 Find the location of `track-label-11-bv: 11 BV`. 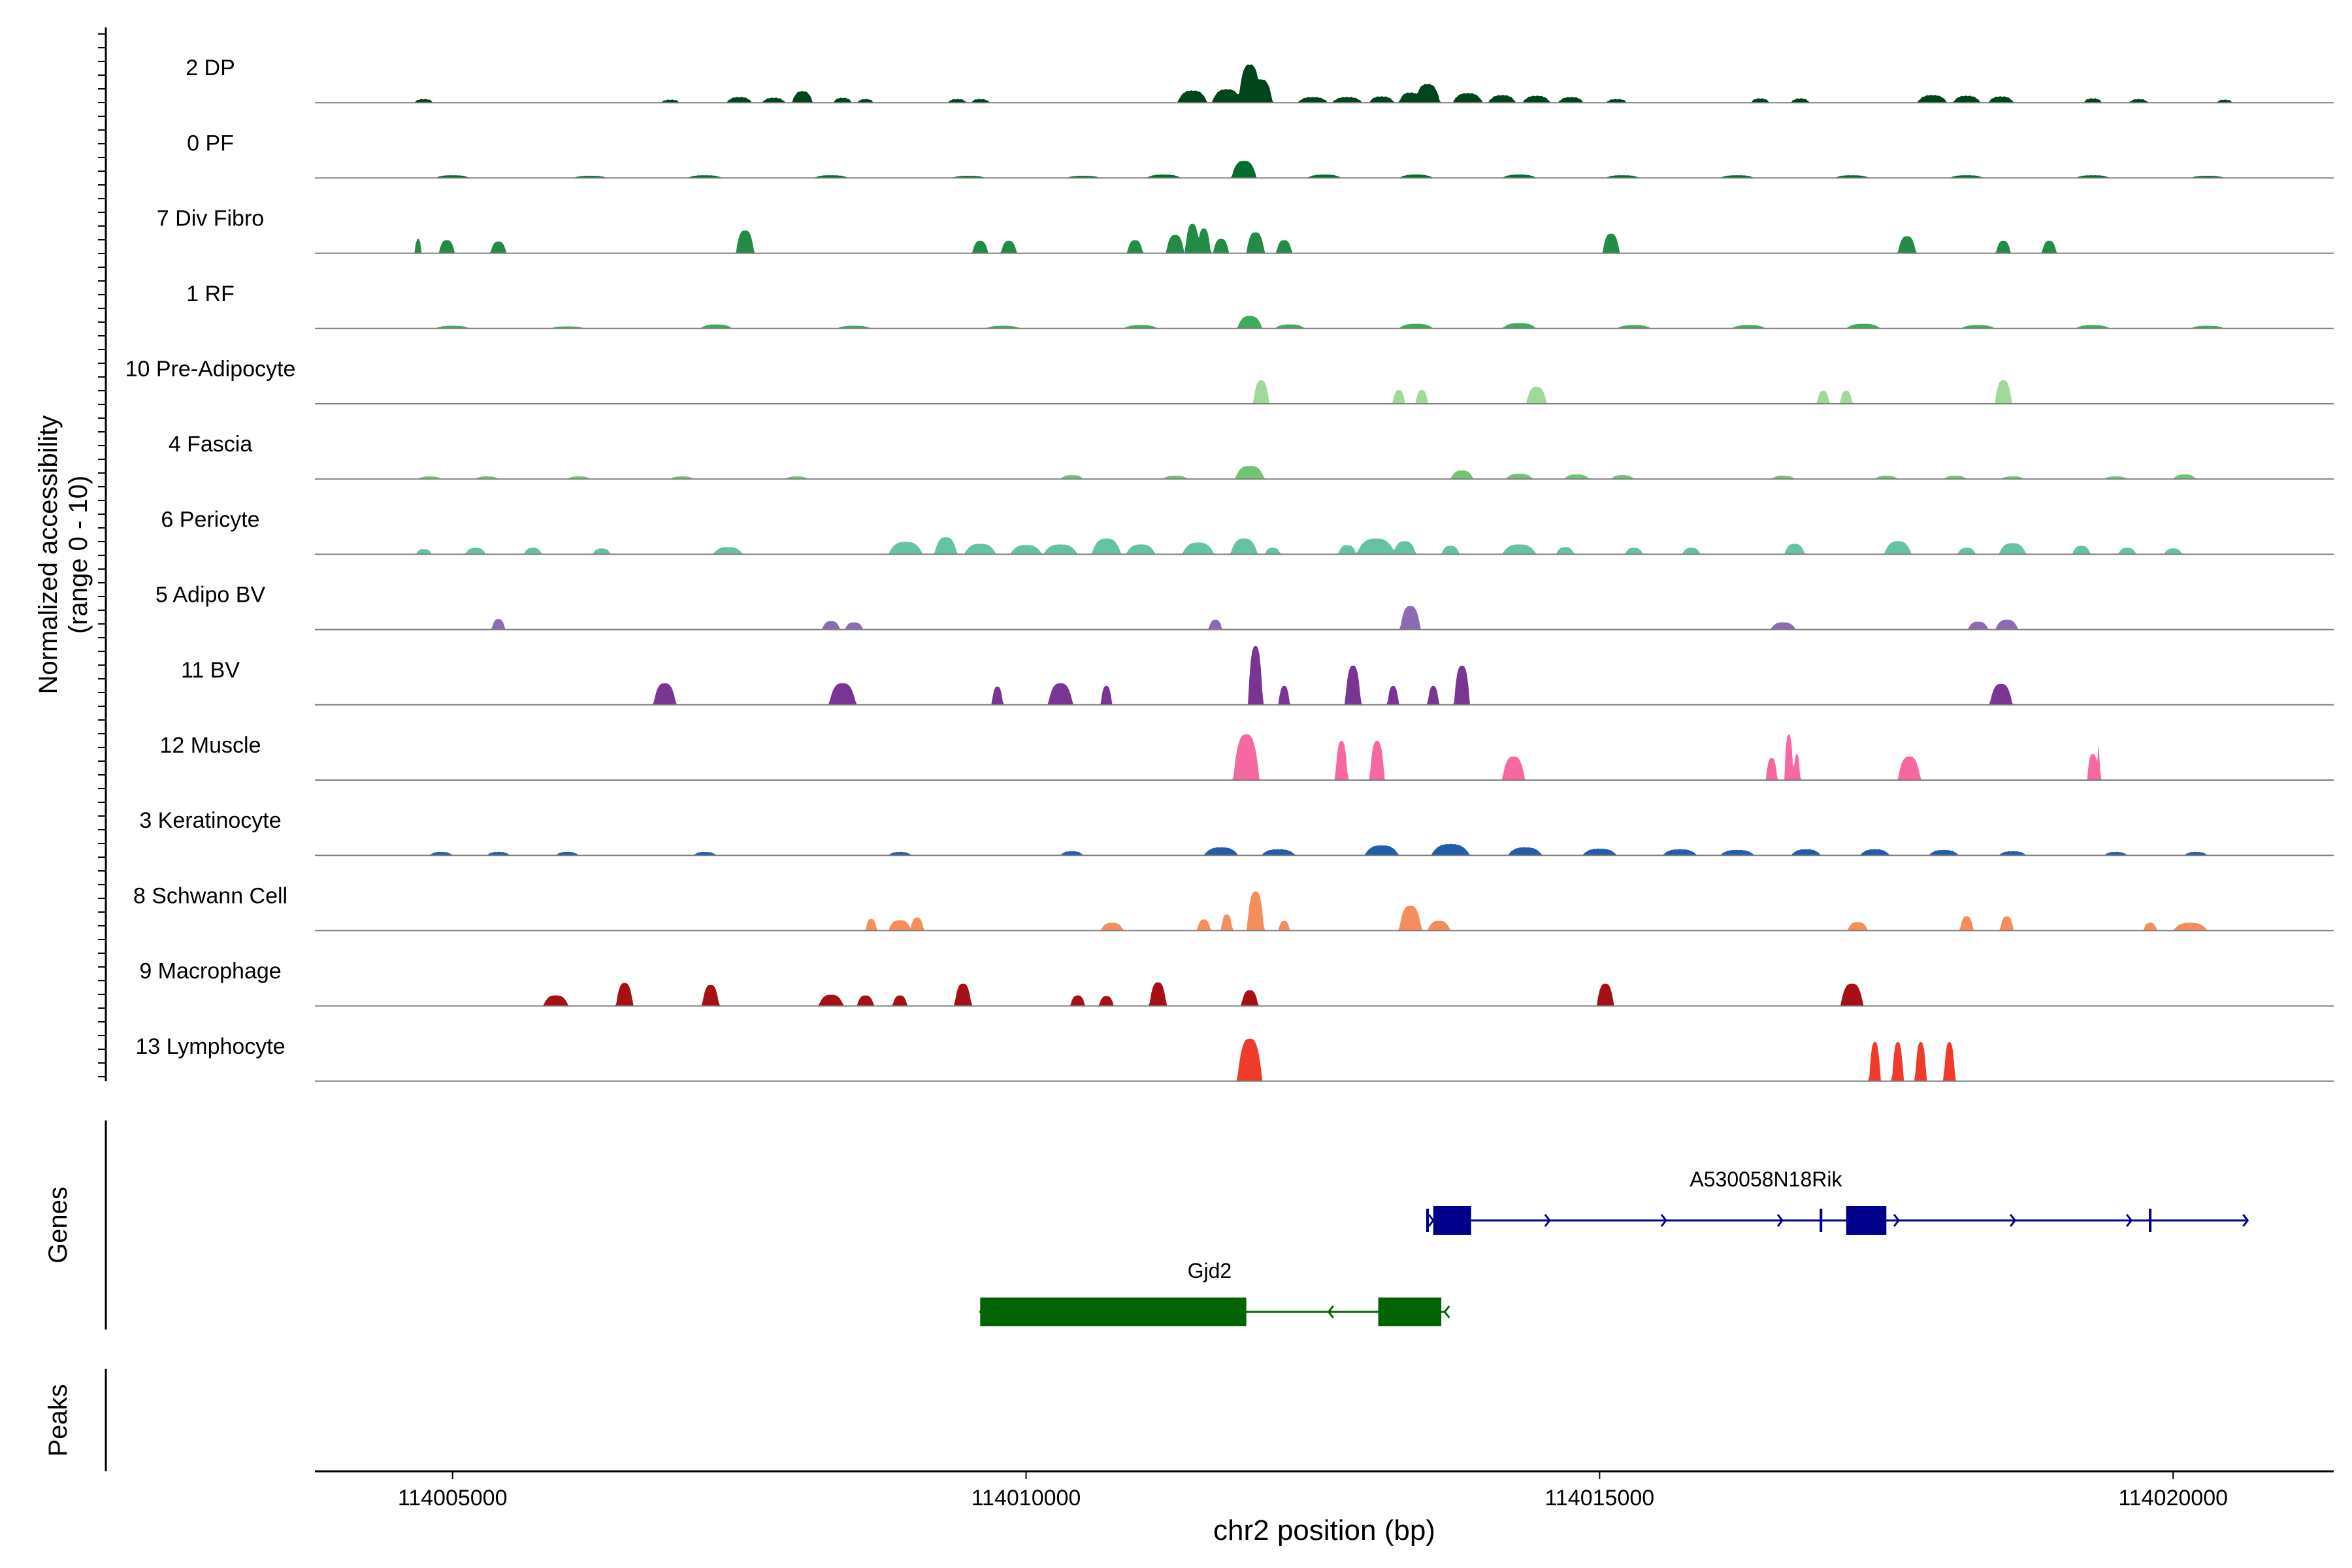

track-label-11-bv: 11 BV is located at coordinates (210, 670).